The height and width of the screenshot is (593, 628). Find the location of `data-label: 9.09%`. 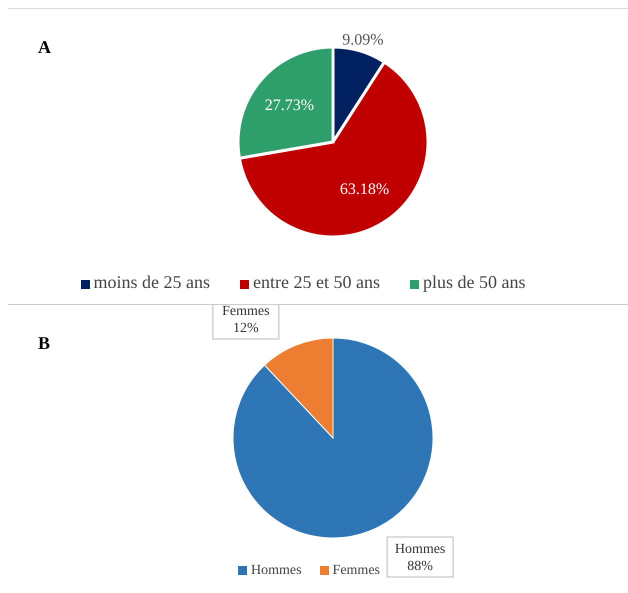

data-label: 9.09% is located at coordinates (363, 39).